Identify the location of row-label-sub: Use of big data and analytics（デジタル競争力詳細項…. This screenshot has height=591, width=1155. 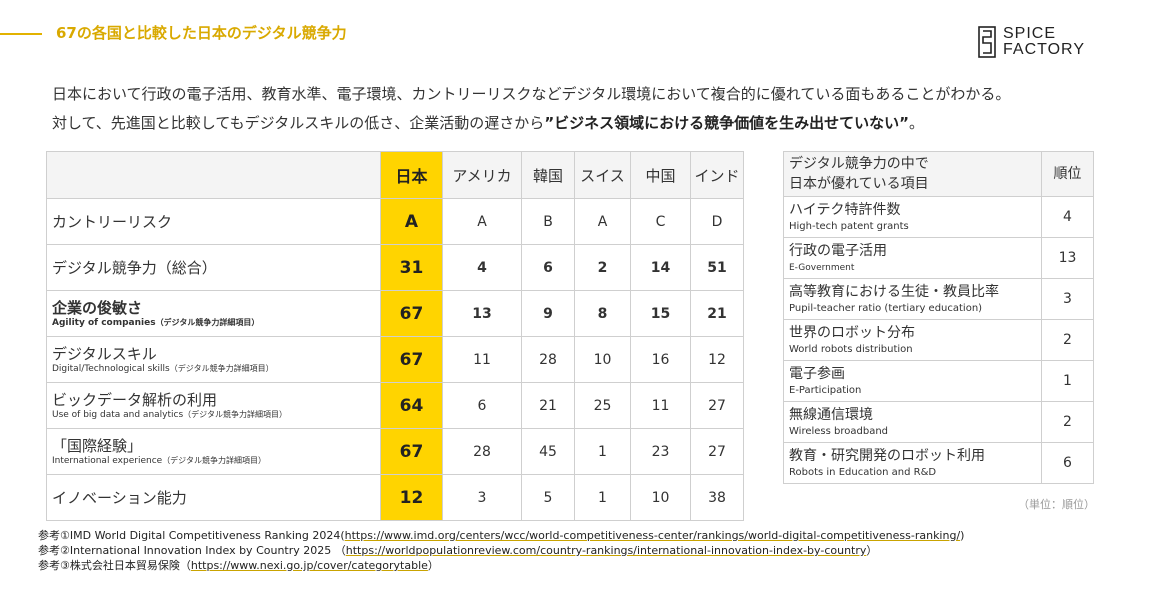
(216, 415).